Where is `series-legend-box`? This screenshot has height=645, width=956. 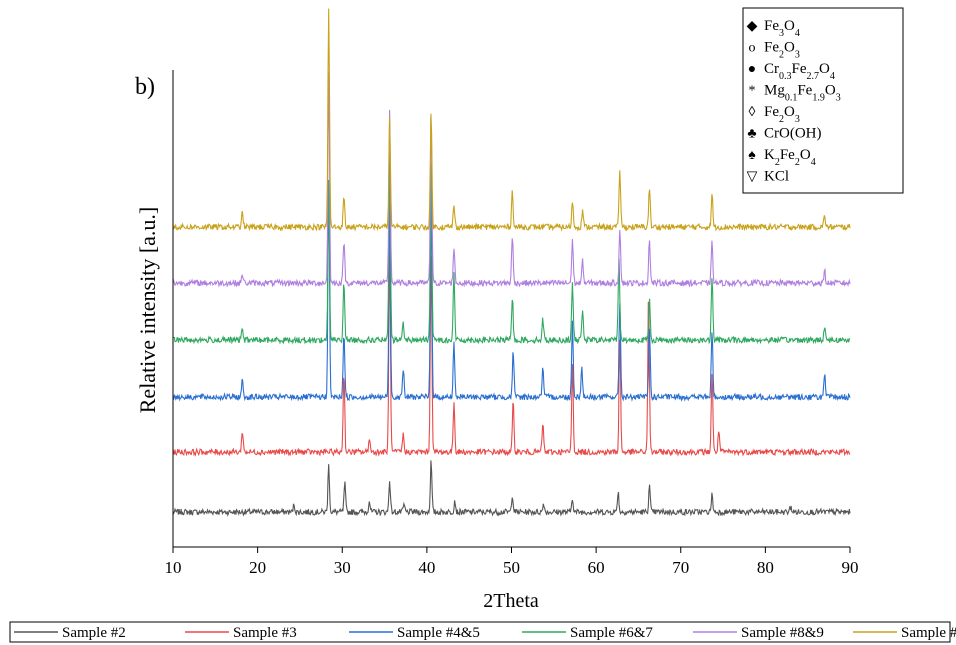 series-legend-box is located at coordinates (480, 632).